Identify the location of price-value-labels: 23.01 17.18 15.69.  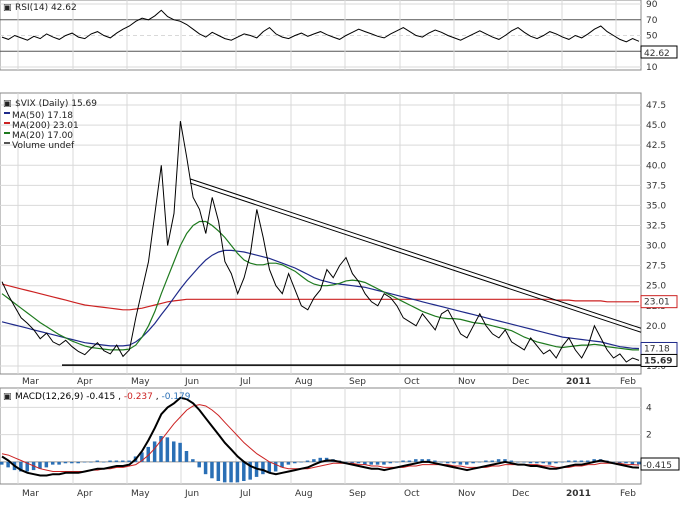
(659, 331).